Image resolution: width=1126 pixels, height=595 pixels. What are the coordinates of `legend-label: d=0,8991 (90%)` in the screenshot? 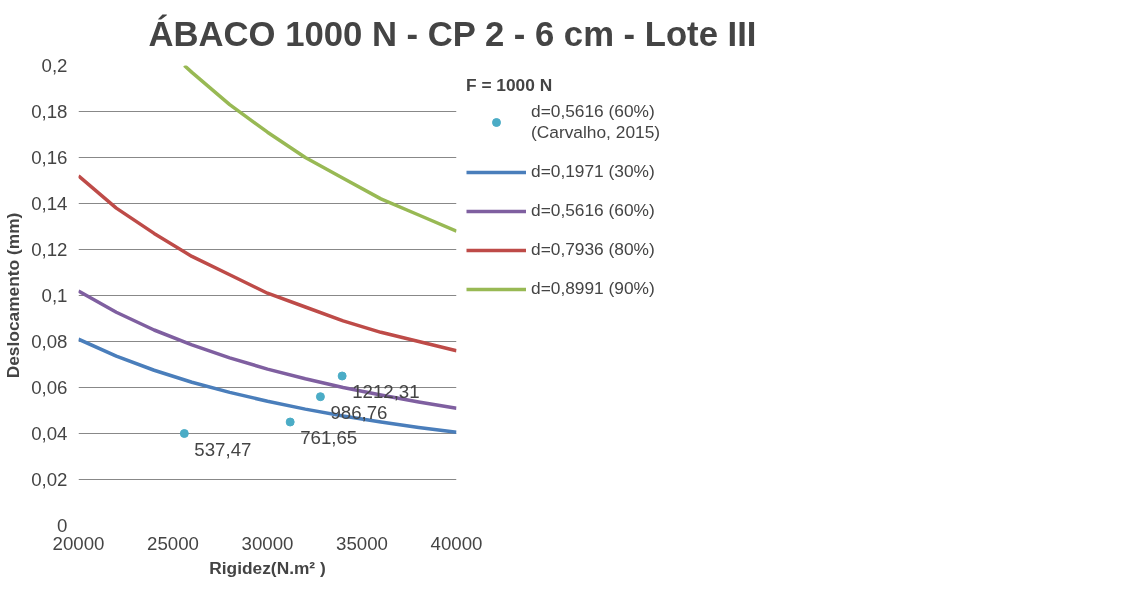 It's located at (593, 288).